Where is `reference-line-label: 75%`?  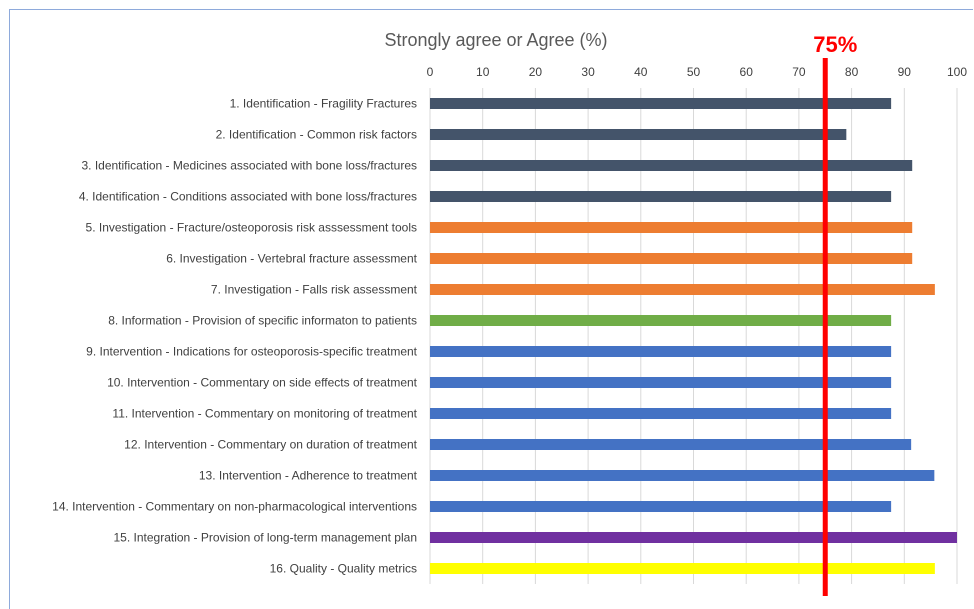 reference-line-label: 75% is located at coordinates (835, 44).